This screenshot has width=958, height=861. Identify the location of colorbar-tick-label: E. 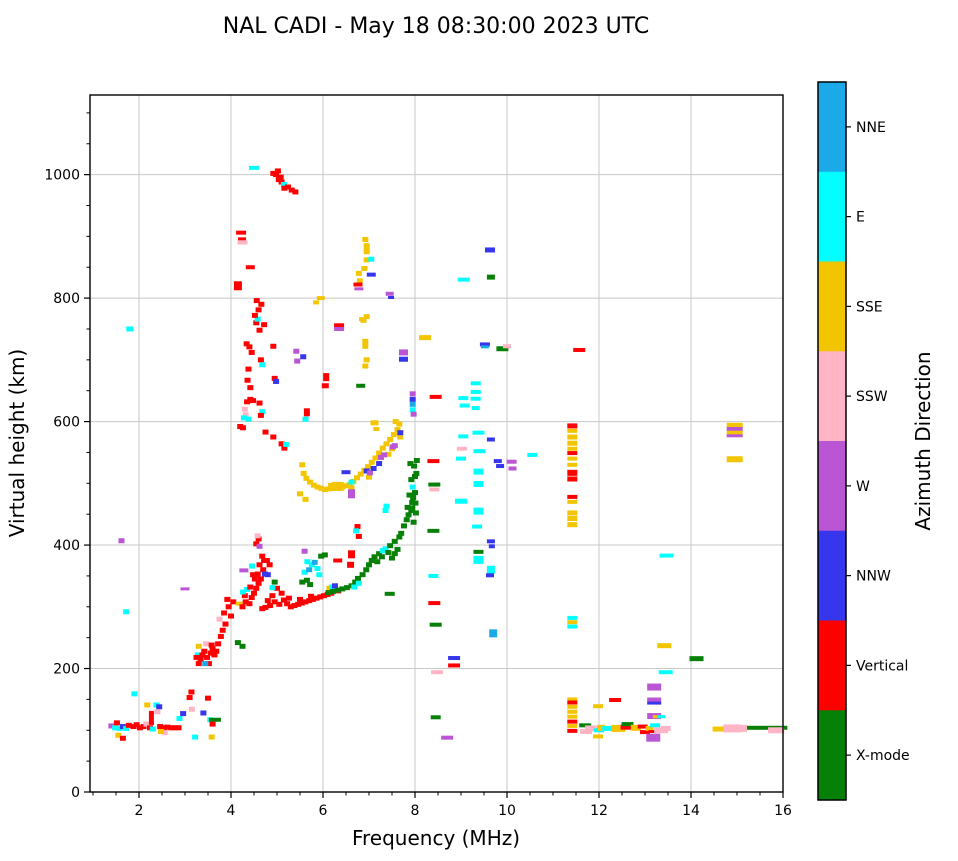
(860, 218).